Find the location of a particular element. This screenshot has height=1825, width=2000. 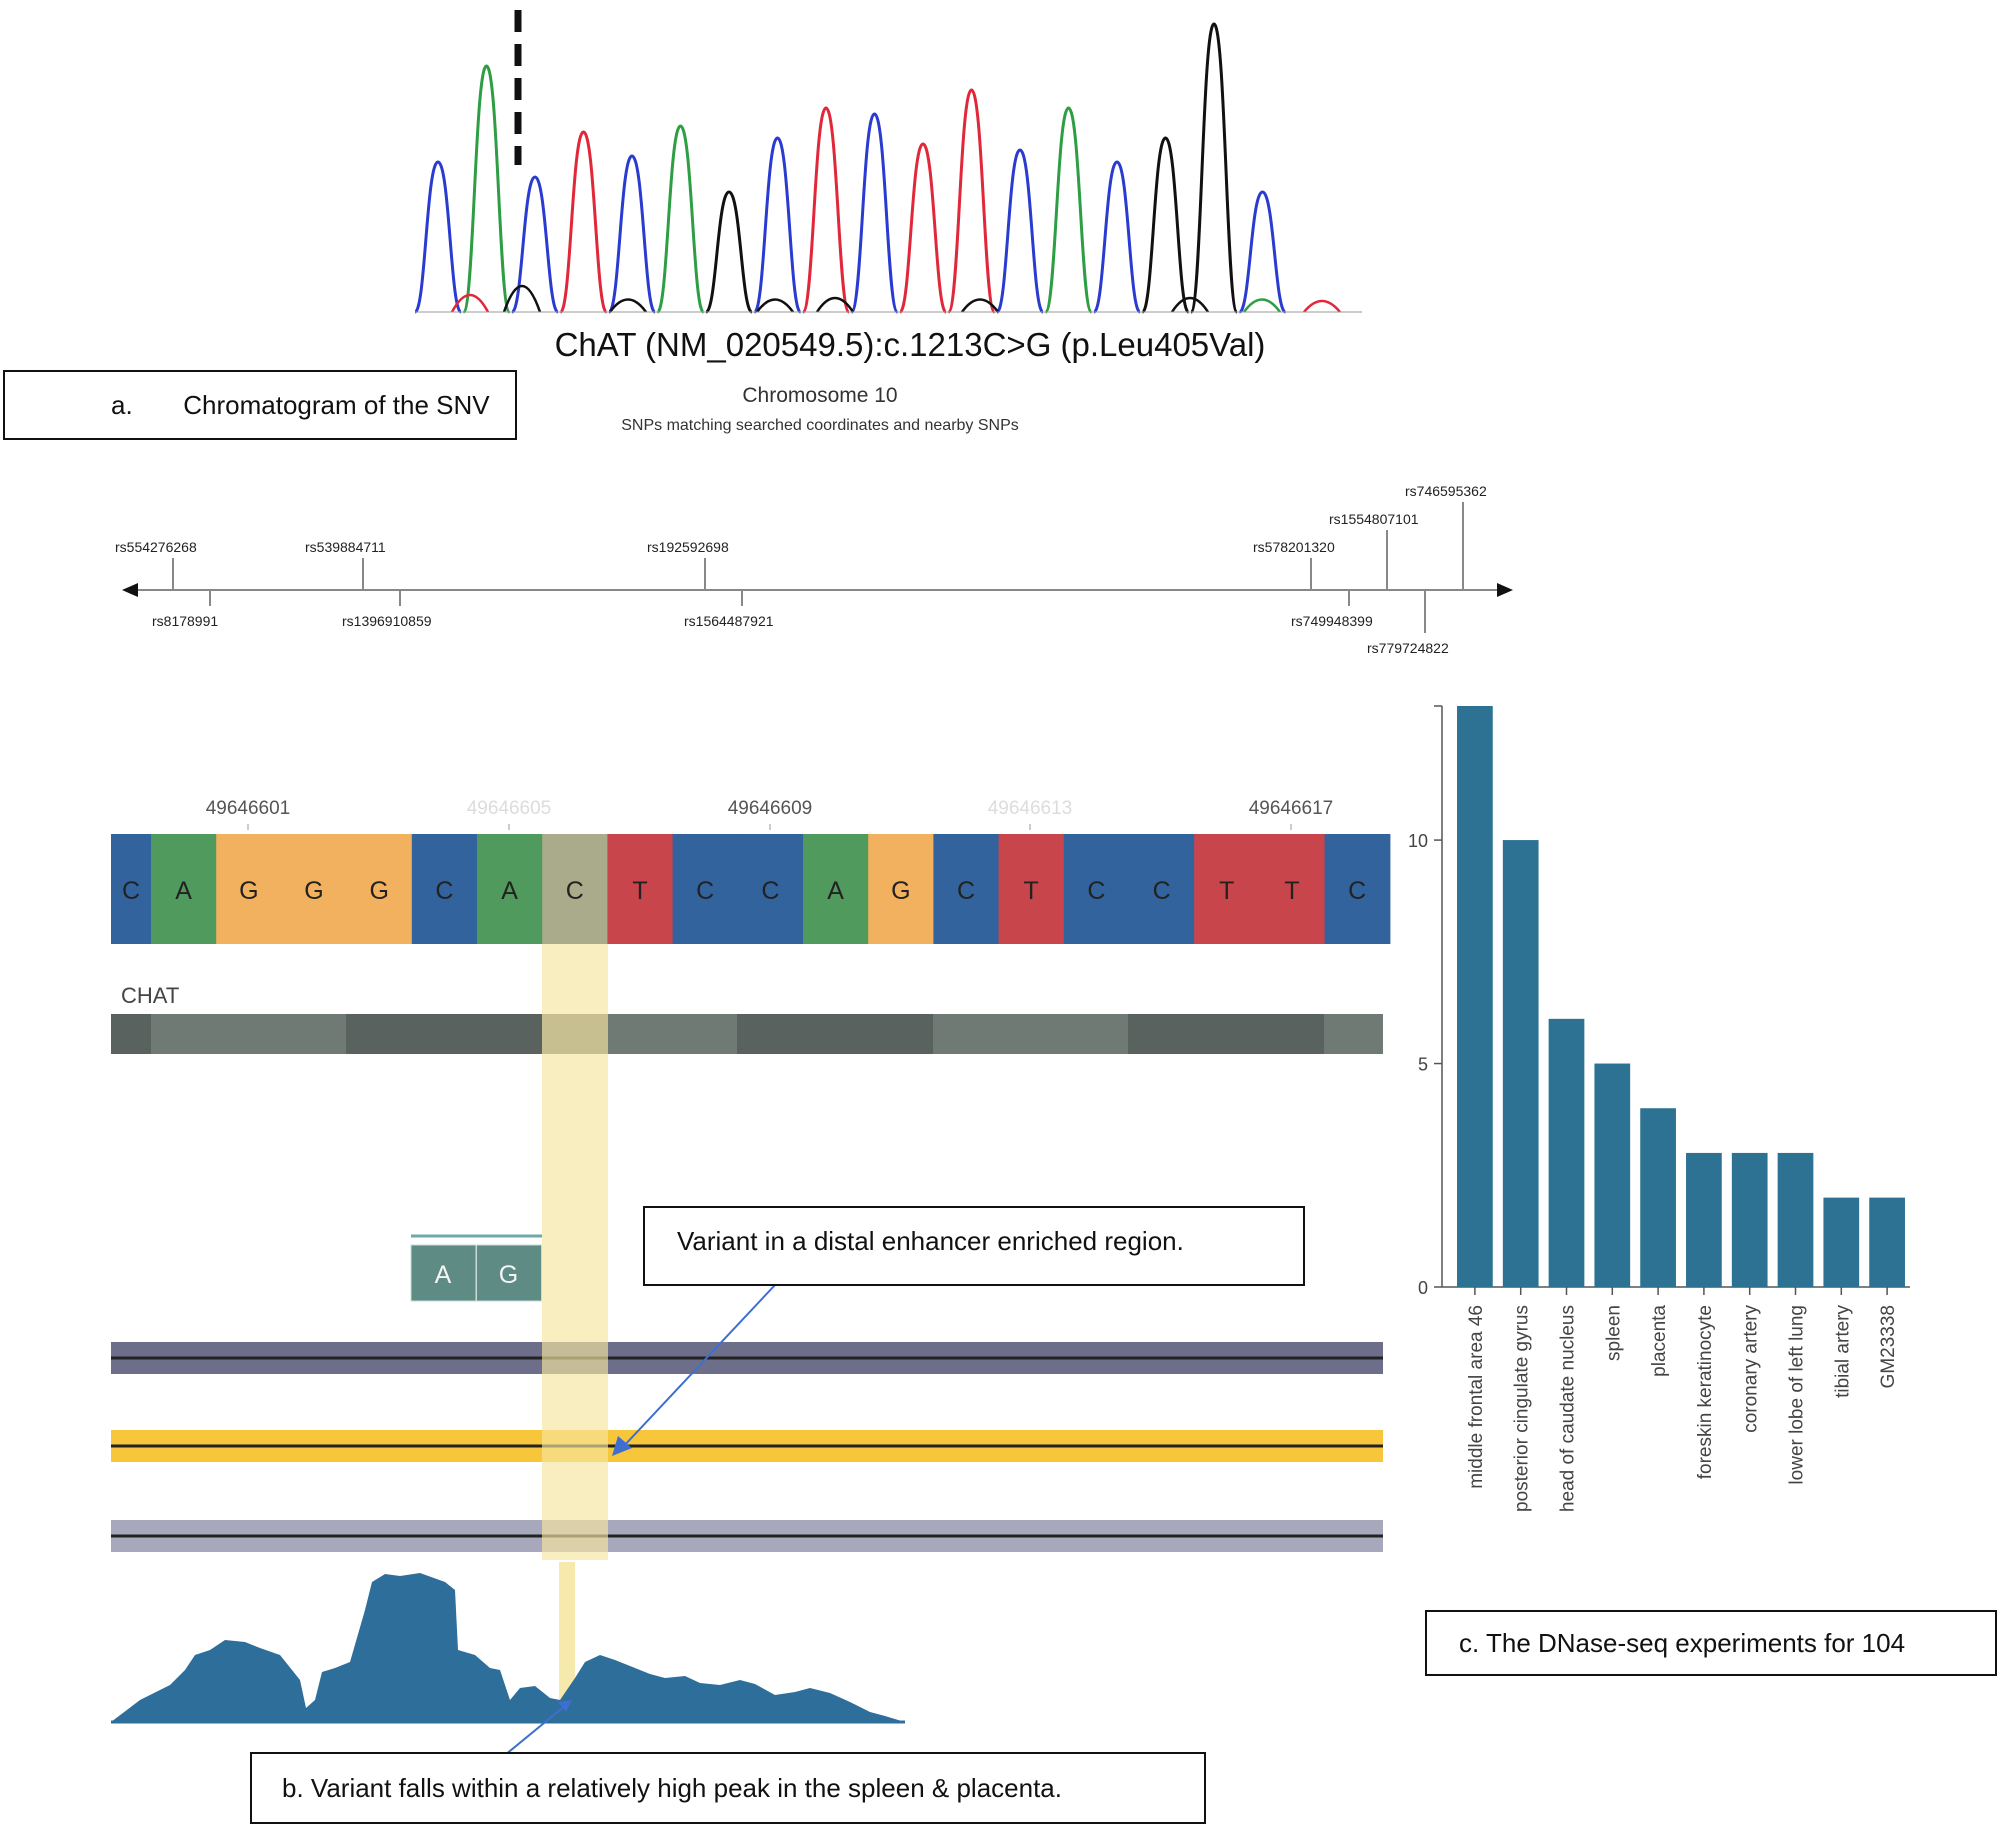

coordinate-label: 49646601 is located at coordinates (248, 808).